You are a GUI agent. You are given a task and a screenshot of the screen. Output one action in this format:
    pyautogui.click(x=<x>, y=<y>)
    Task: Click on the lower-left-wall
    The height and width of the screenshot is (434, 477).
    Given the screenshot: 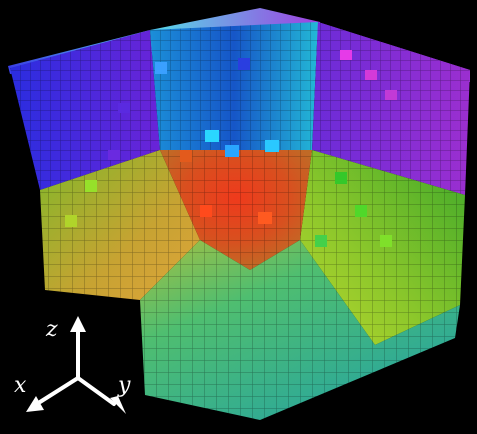 What is the action you would take?
    pyautogui.click(x=120, y=225)
    